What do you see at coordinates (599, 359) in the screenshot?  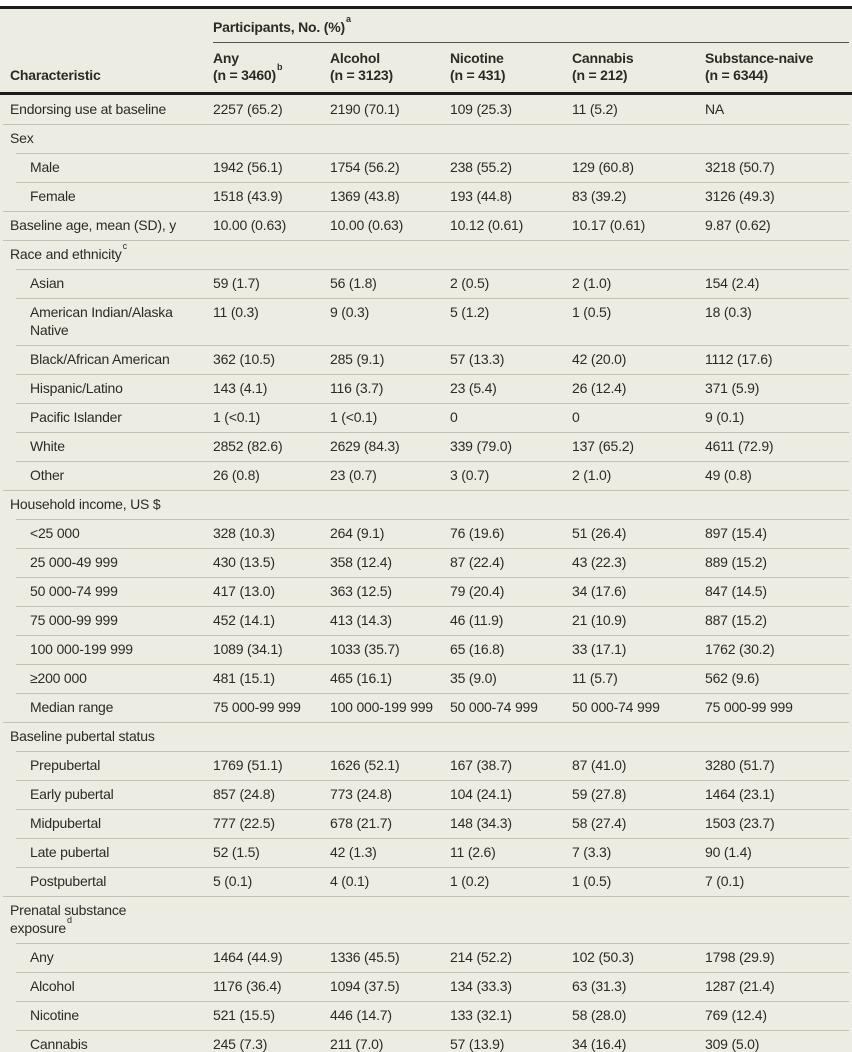 I see `cell-value: 42 (20.0)` at bounding box center [599, 359].